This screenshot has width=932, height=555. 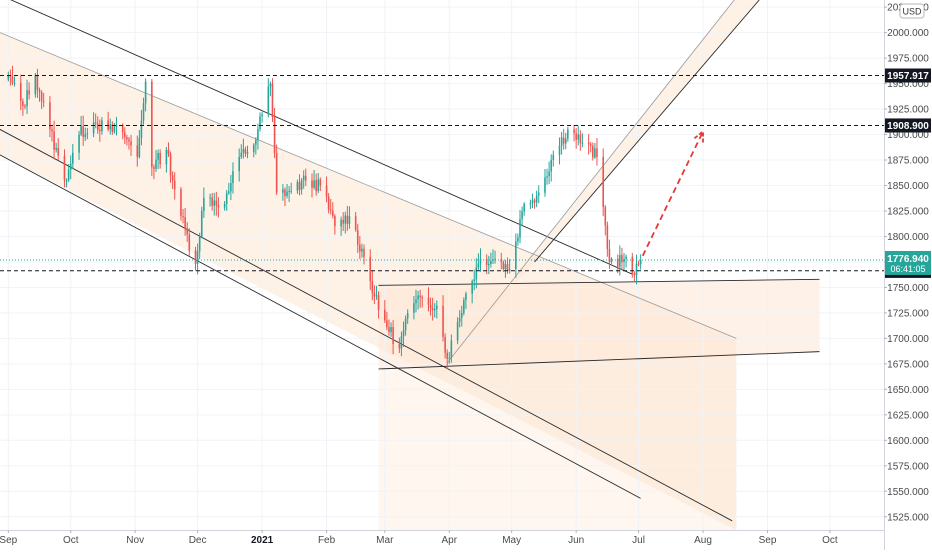 What do you see at coordinates (599, 360) in the screenshot?
I see `support-lower-line` at bounding box center [599, 360].